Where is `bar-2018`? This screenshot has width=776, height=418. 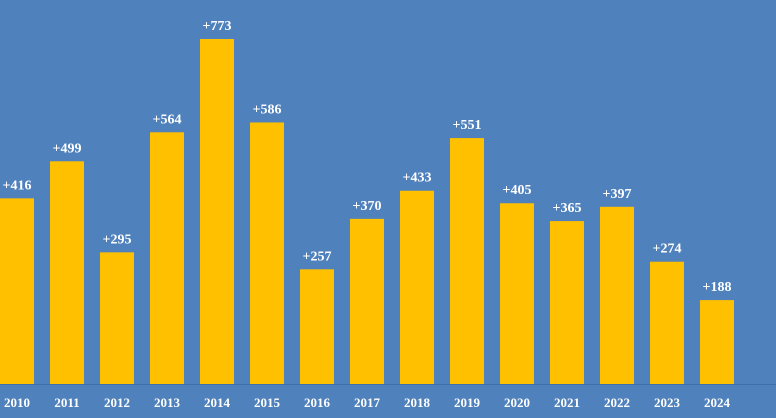 bar-2018 is located at coordinates (417, 287).